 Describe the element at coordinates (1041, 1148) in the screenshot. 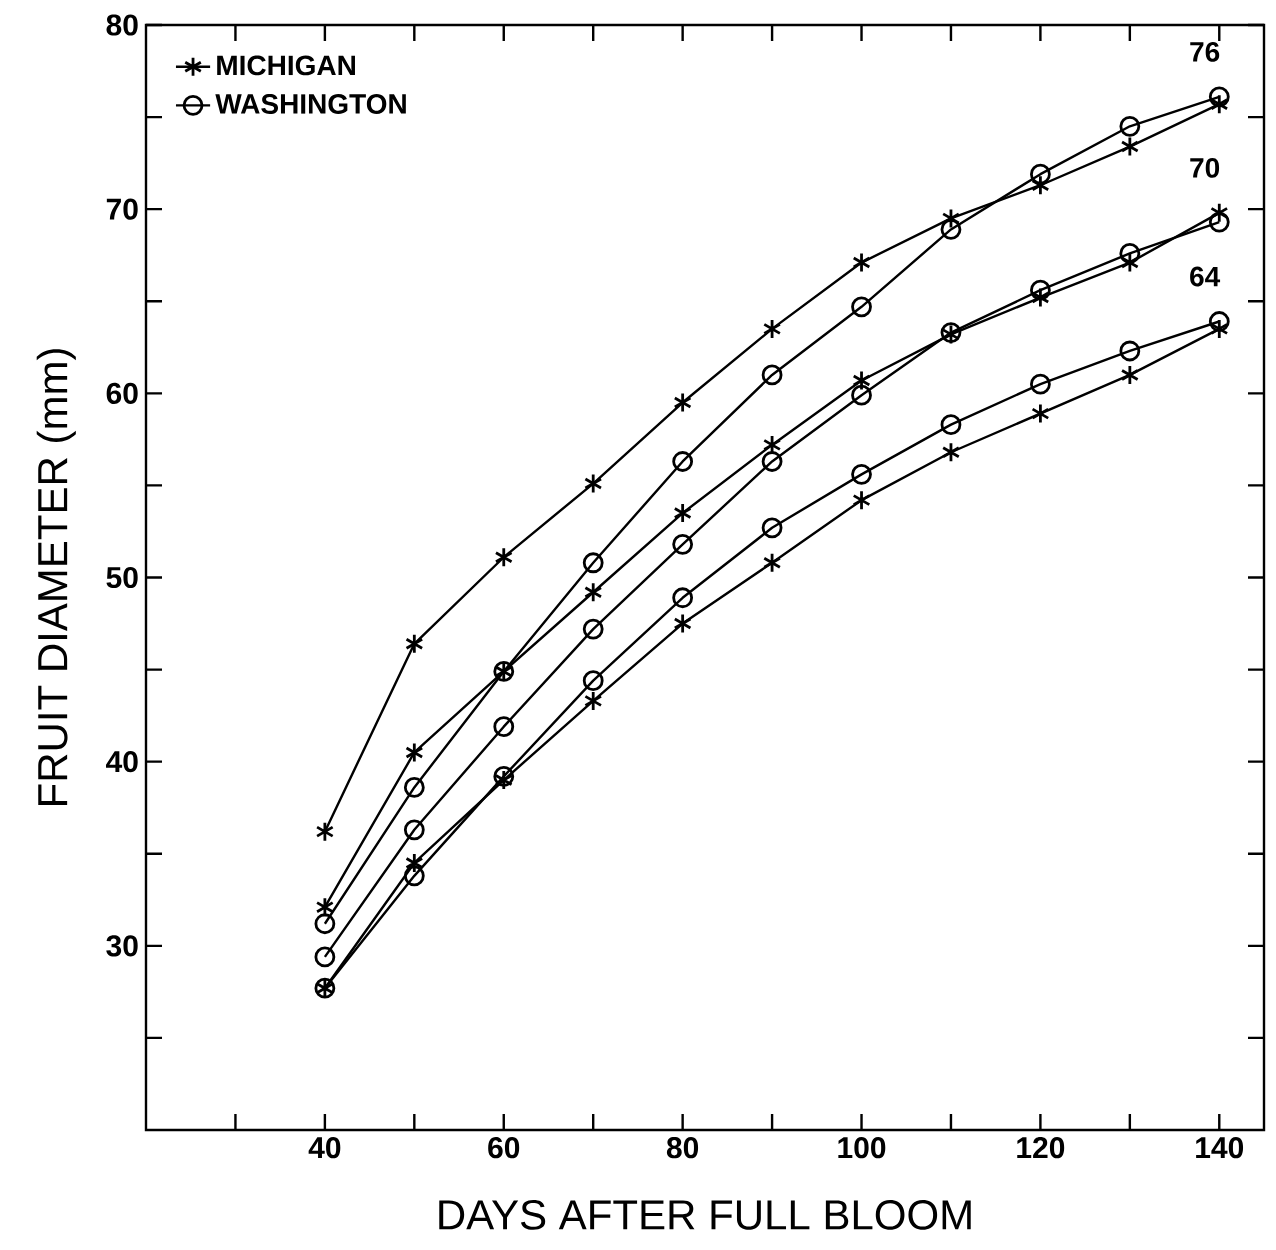

I see `x-tick-label: 120` at that location.